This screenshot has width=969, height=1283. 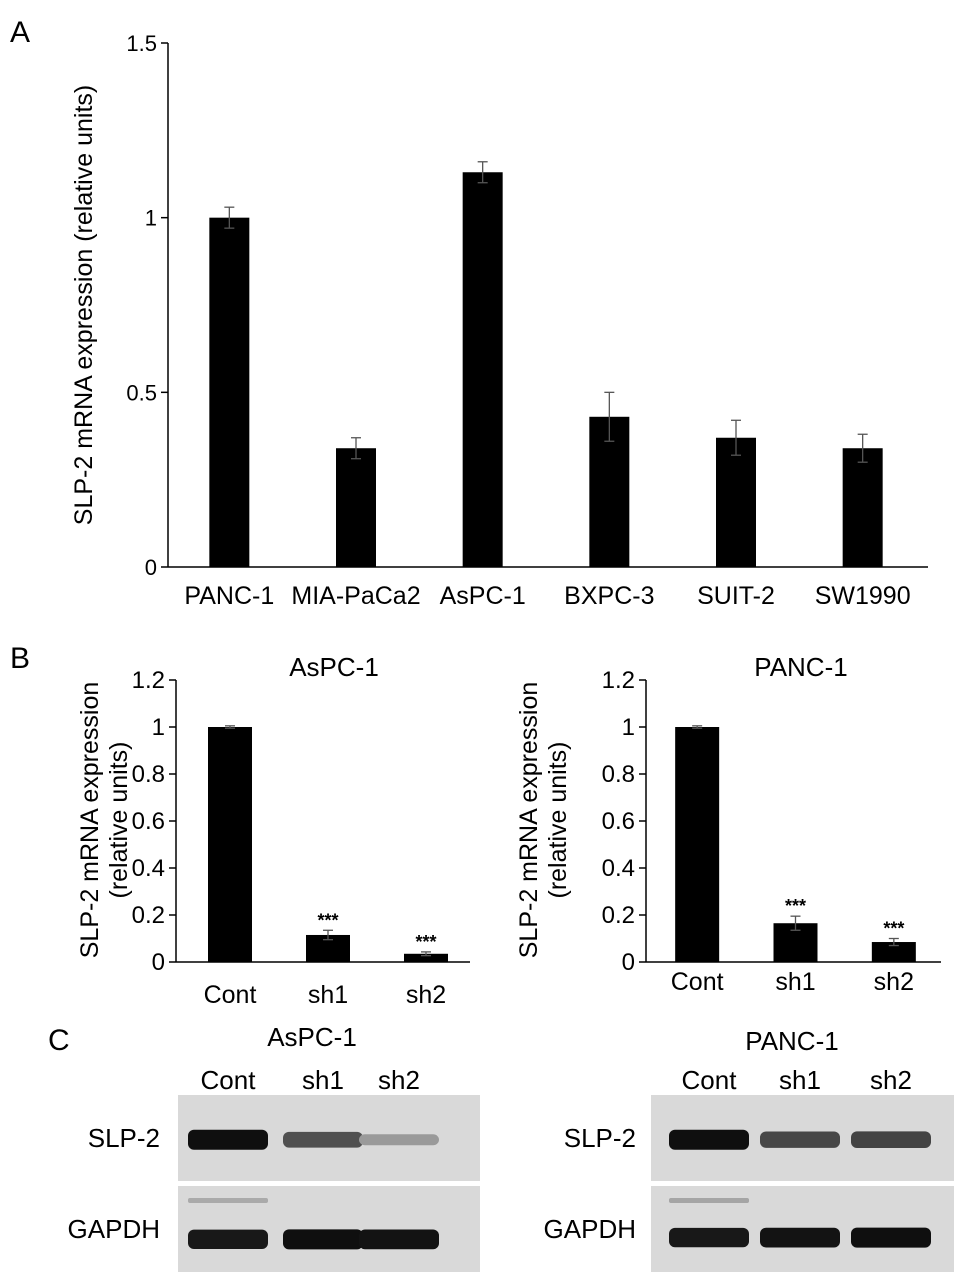 I want to click on blot-title: PANC-1, so click(x=791, y=1041).